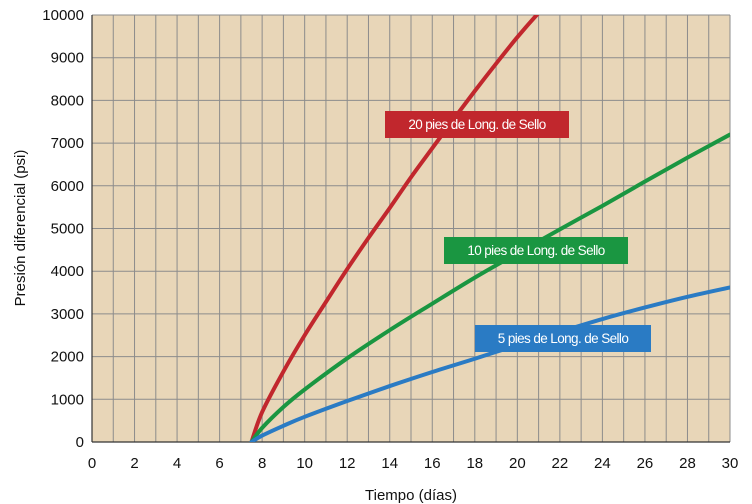 This screenshot has height=504, width=752. I want to click on x-axis-title: Tiempo (días), so click(411, 495).